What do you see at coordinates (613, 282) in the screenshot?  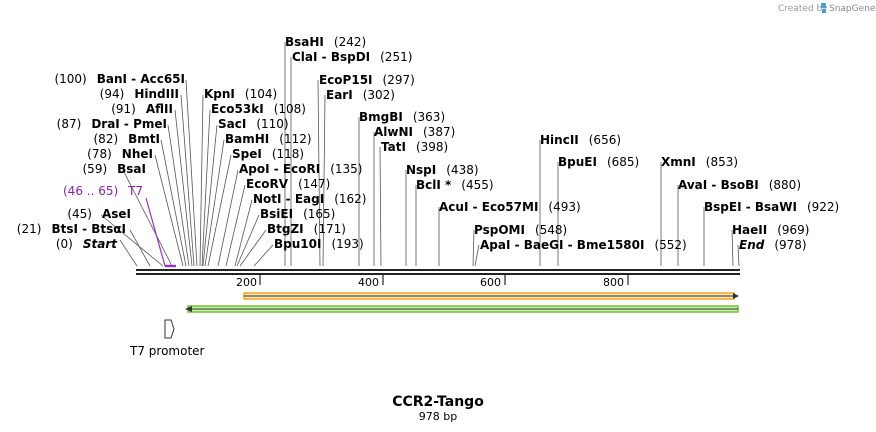 I see `tick-label-800: 800` at bounding box center [613, 282].